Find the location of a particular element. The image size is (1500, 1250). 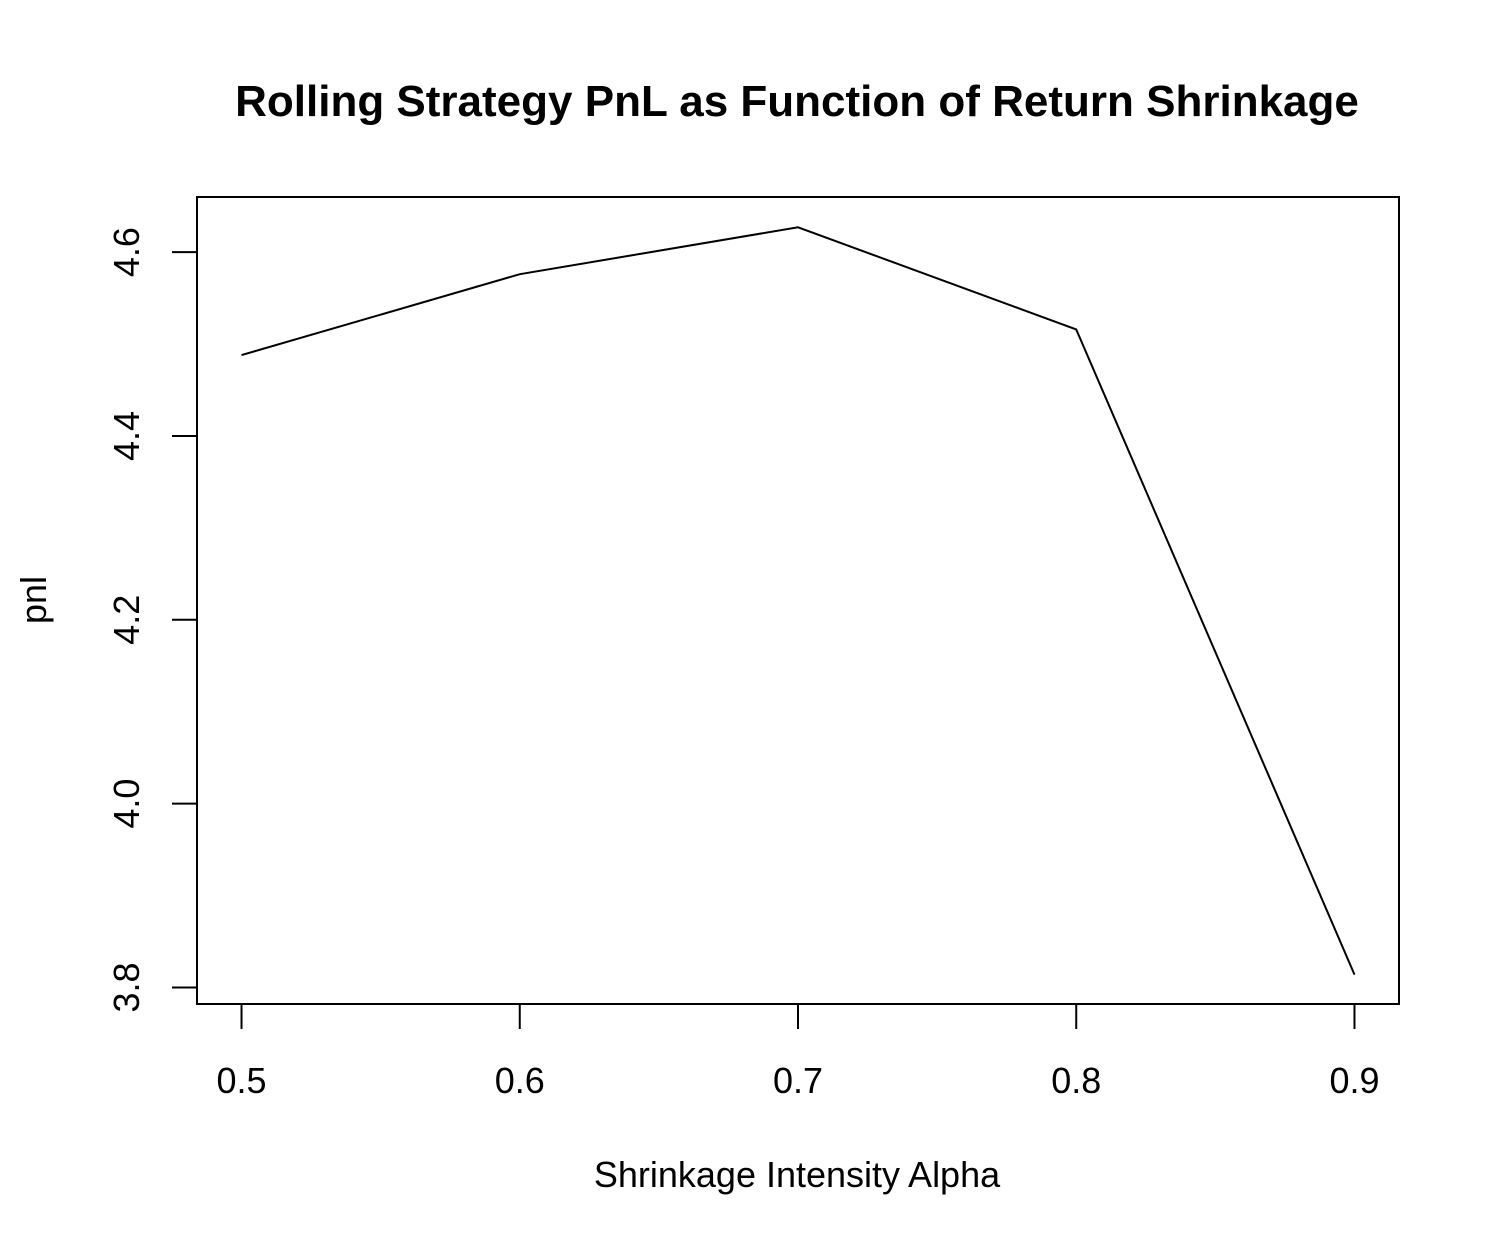

y-tick-label: 4.4 is located at coordinates (126, 436).